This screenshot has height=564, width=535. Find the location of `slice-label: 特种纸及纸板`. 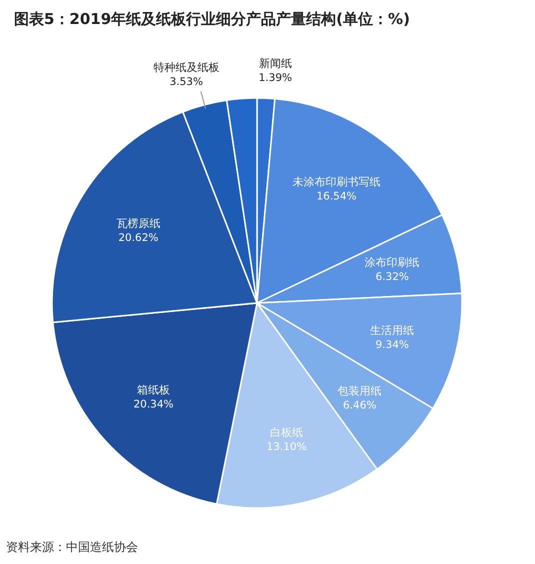

slice-label: 特种纸及纸板 is located at coordinates (186, 67).